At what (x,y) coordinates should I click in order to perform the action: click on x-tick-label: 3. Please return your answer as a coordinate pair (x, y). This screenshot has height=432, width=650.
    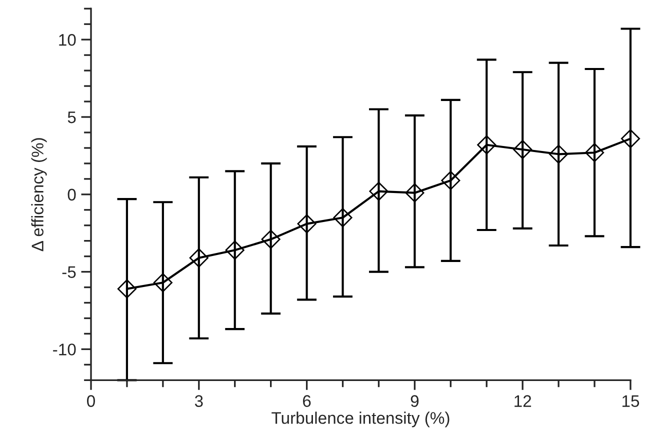
    Looking at the image, I should click on (198, 401).